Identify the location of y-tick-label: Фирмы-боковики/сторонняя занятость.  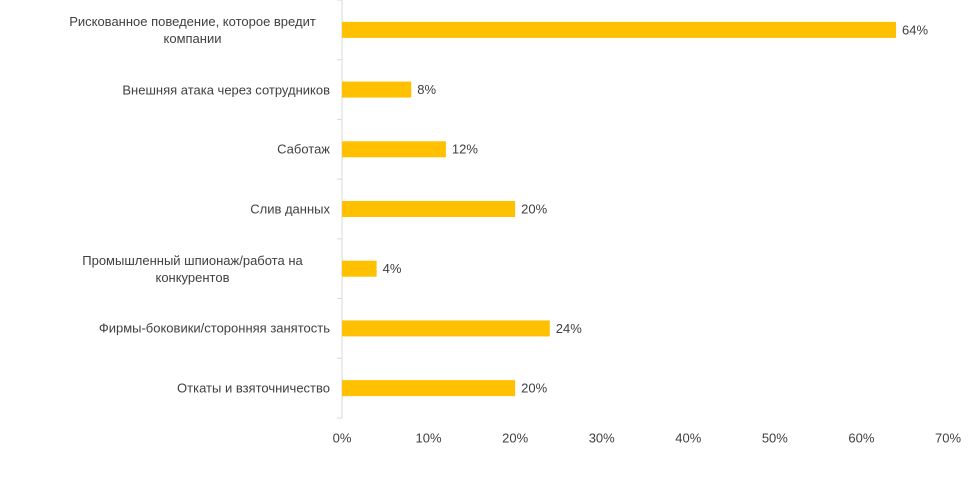
(214, 328).